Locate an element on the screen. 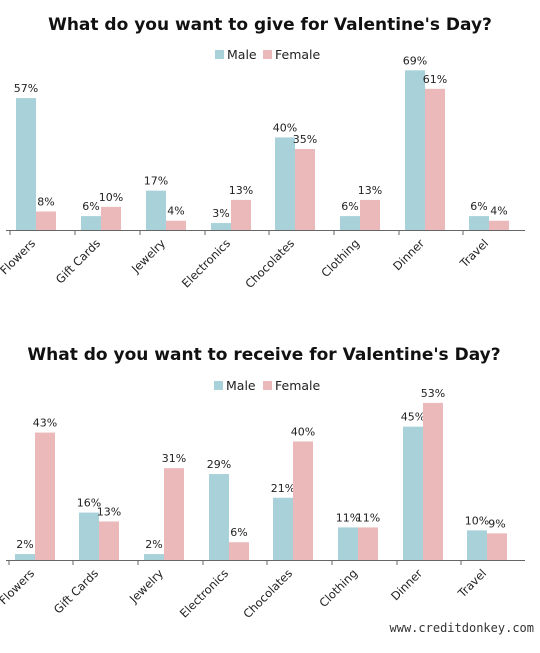  data-label-male: 45% is located at coordinates (413, 417).